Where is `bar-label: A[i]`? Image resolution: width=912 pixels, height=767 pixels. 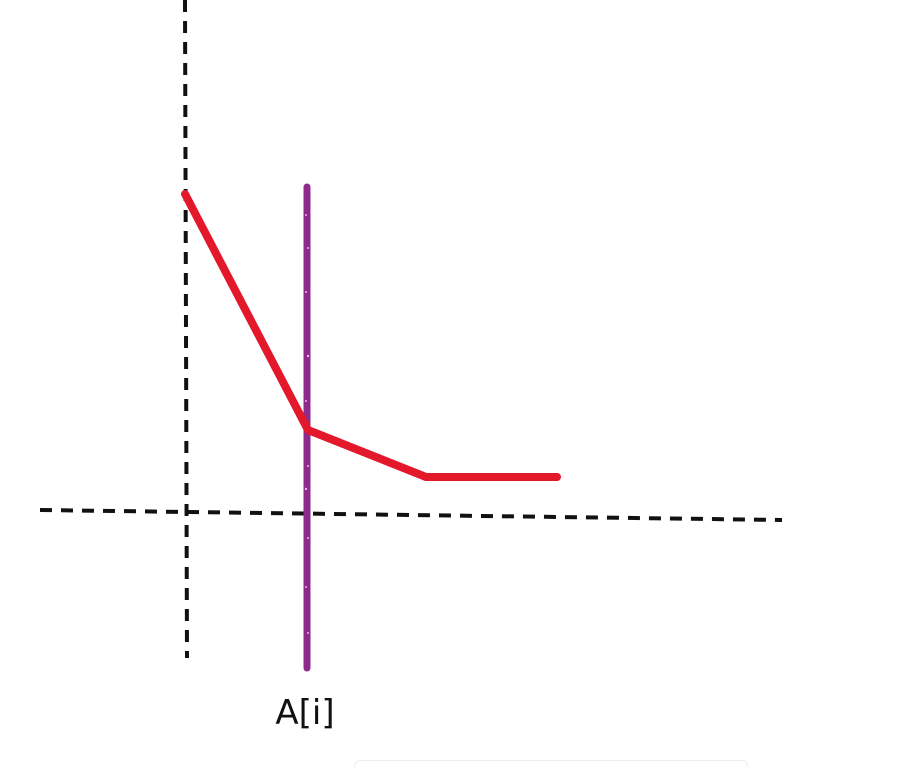
bar-label: A[i] is located at coordinates (304, 713).